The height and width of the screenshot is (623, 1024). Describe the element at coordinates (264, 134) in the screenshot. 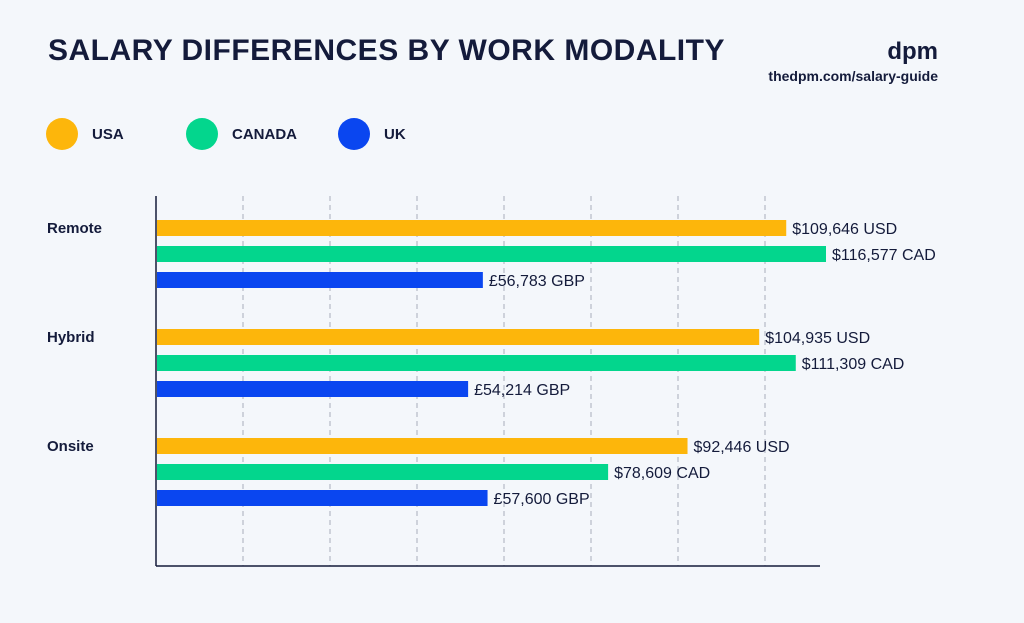

I see `legend-label-canada: CANADA` at that location.